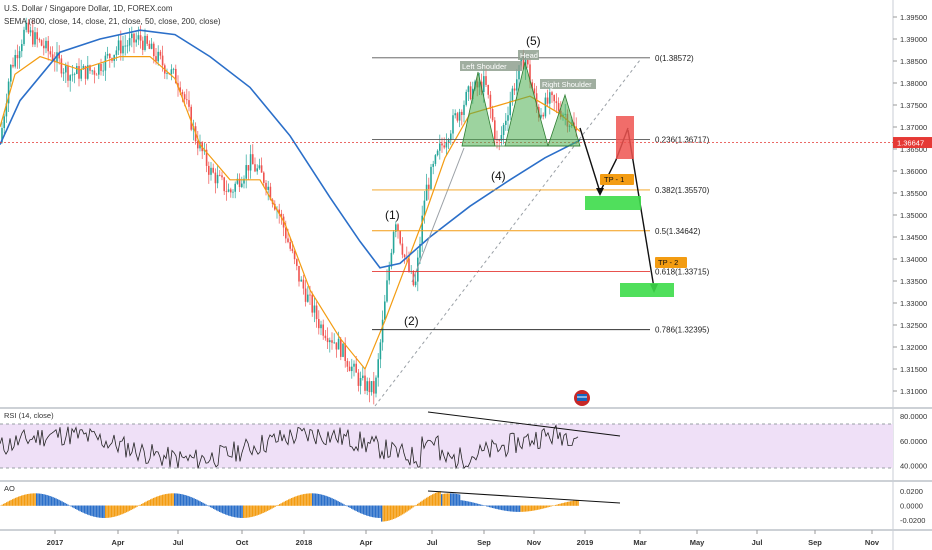 This screenshot has height=550, width=932. What do you see at coordinates (913, 466) in the screenshot?
I see `rsi-tick-label: 40.0000` at bounding box center [913, 466].